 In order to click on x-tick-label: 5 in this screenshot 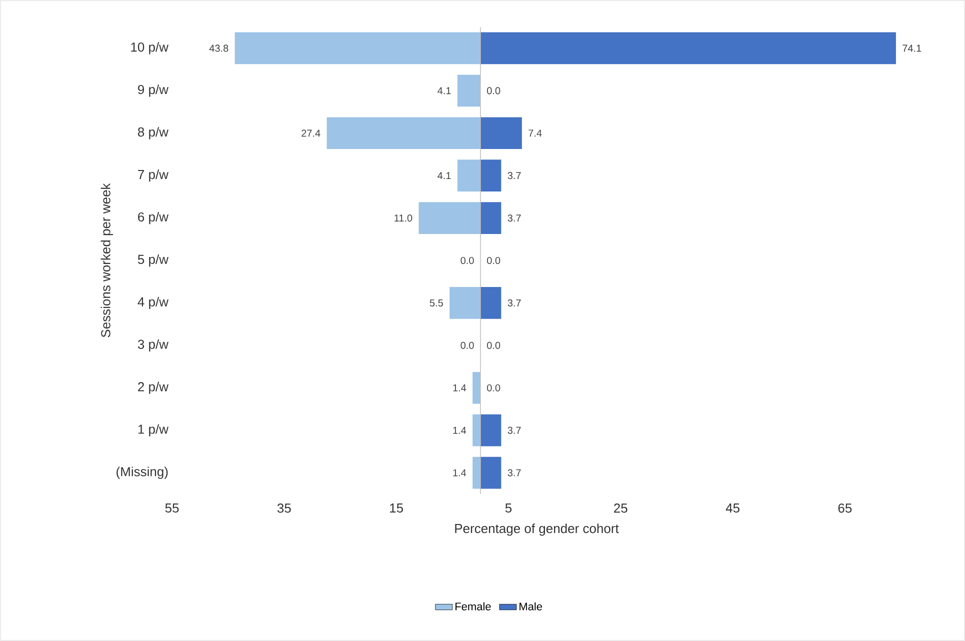, I will do `click(508, 508)`.